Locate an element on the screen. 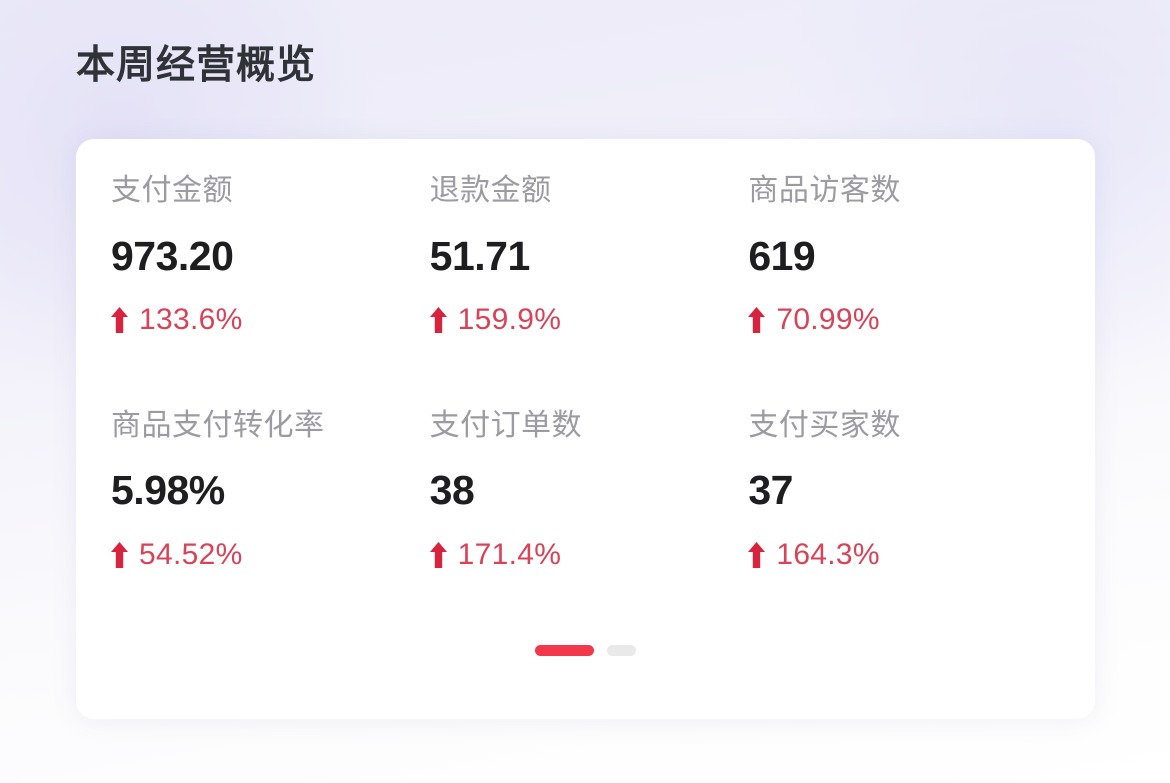 This screenshot has width=1170, height=783. metric-delta-value: 133.6% is located at coordinates (191, 319).